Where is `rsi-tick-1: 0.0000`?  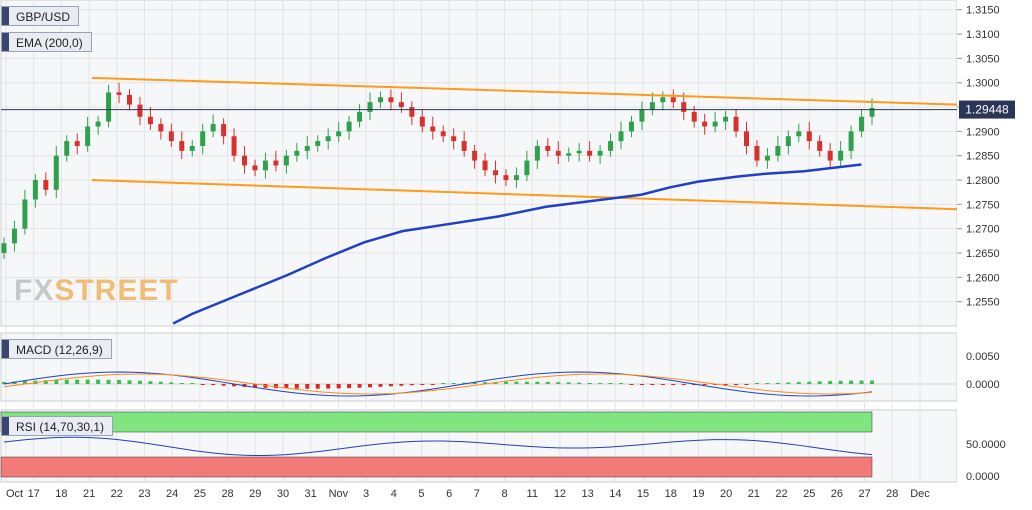
rsi-tick-1: 0.0000 is located at coordinates (983, 477).